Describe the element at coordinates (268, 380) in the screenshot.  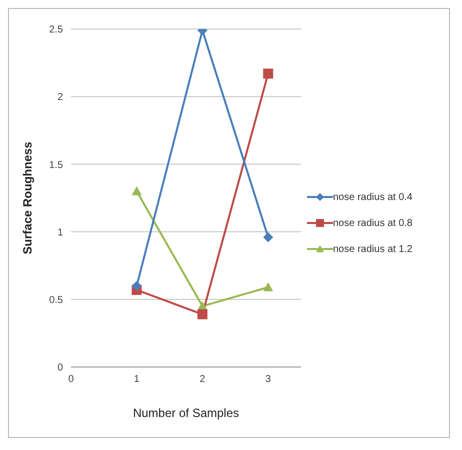
I see `x-tick-label: 3` at that location.